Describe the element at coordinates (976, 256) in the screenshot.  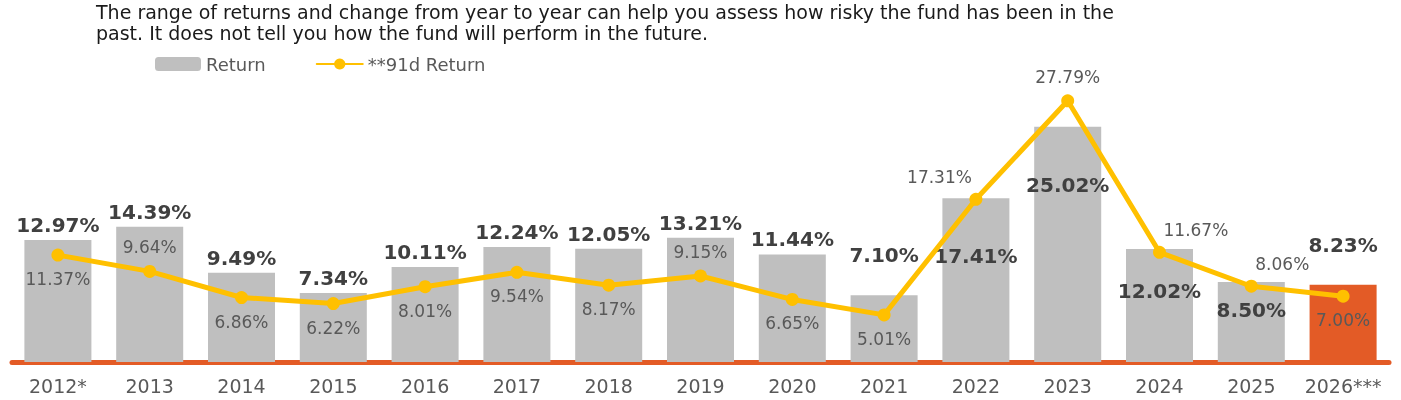
I see `data-label: 17.41%` at that location.